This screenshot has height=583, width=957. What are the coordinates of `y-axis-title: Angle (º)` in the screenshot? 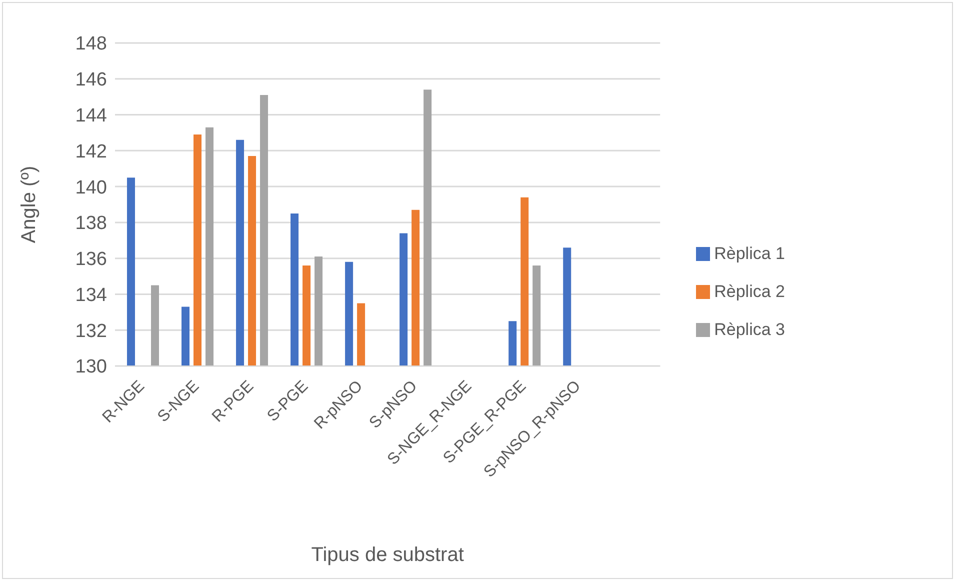 It's located at (29, 205).